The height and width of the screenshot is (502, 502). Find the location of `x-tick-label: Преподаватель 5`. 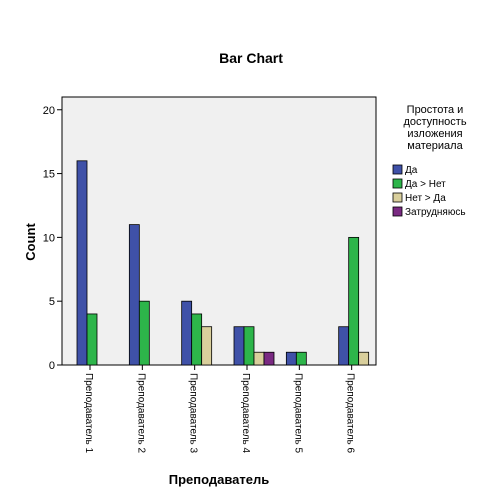

x-tick-label: Преподаватель 5 is located at coordinates (297, 413).